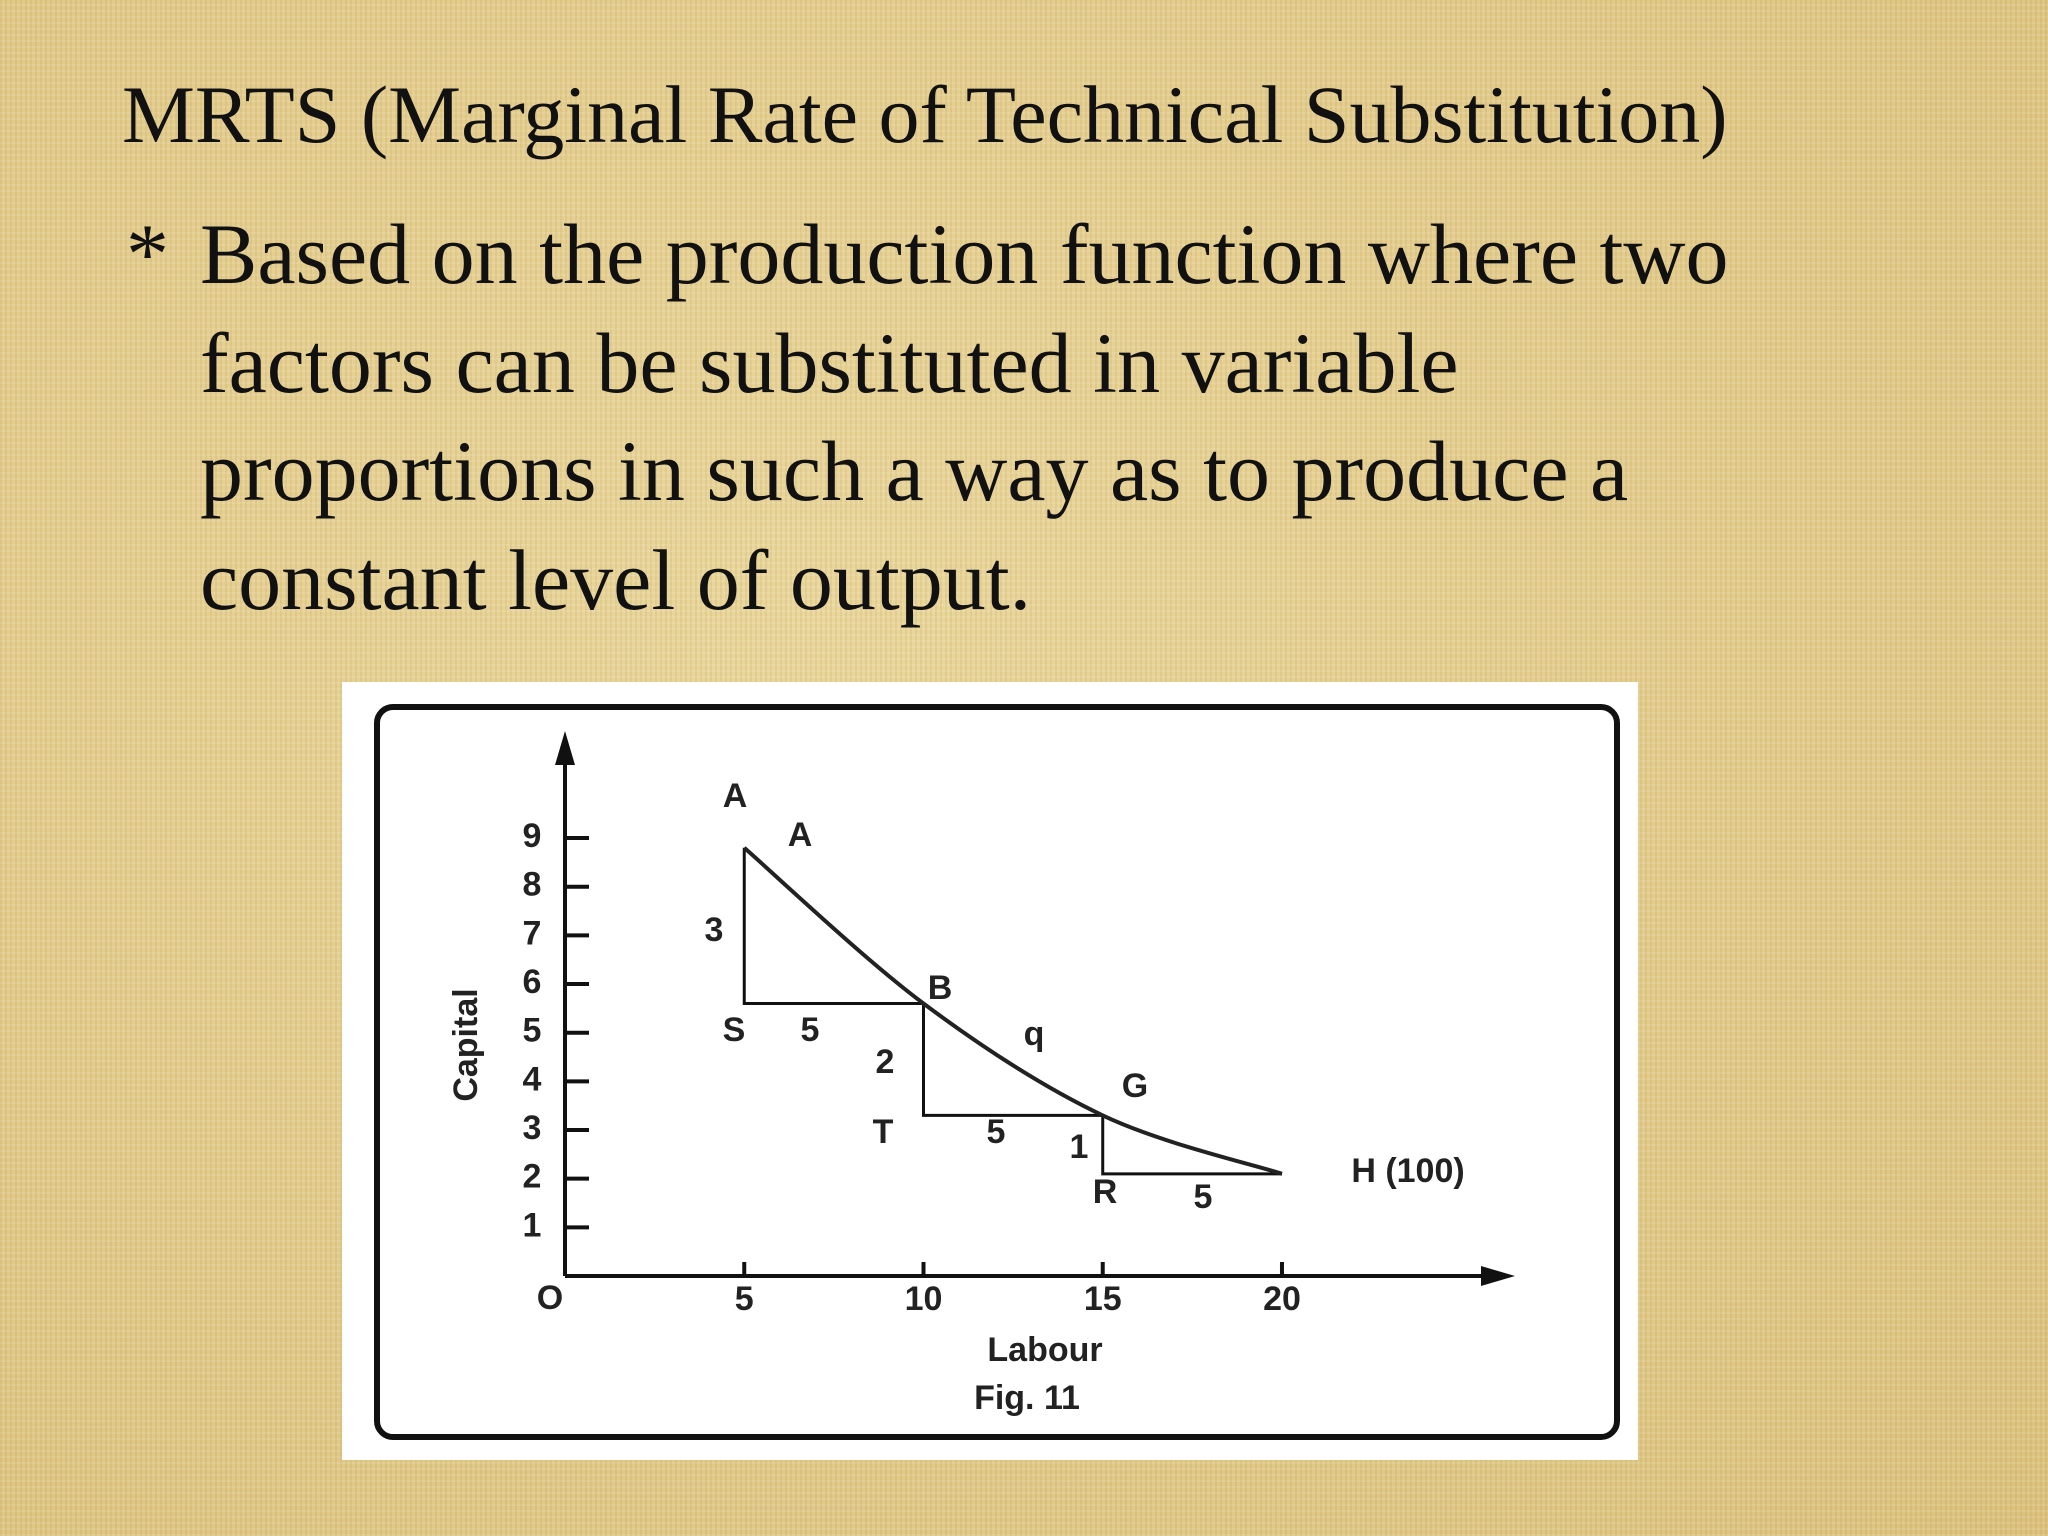 This screenshot has height=1536, width=2048. What do you see at coordinates (714, 930) in the screenshot?
I see `annotation: 3` at bounding box center [714, 930].